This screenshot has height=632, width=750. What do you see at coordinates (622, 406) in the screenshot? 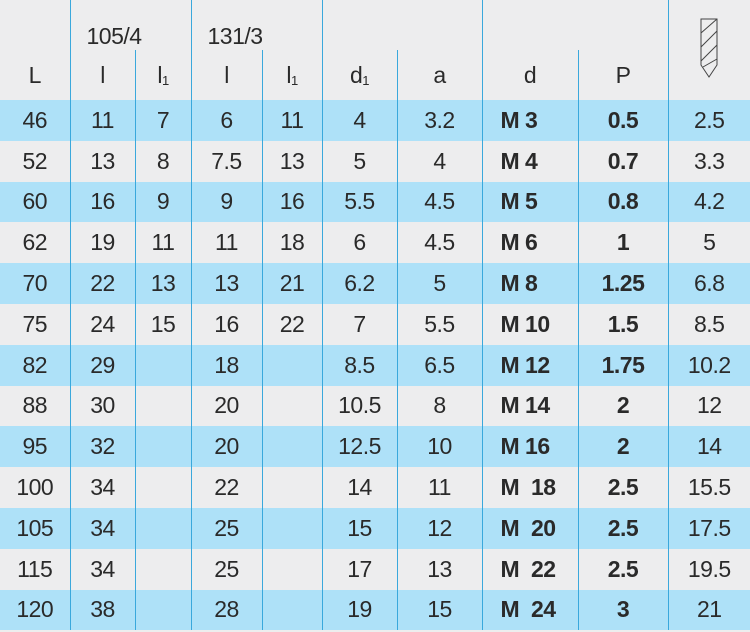
I see `table-cell: 2` at bounding box center [622, 406].